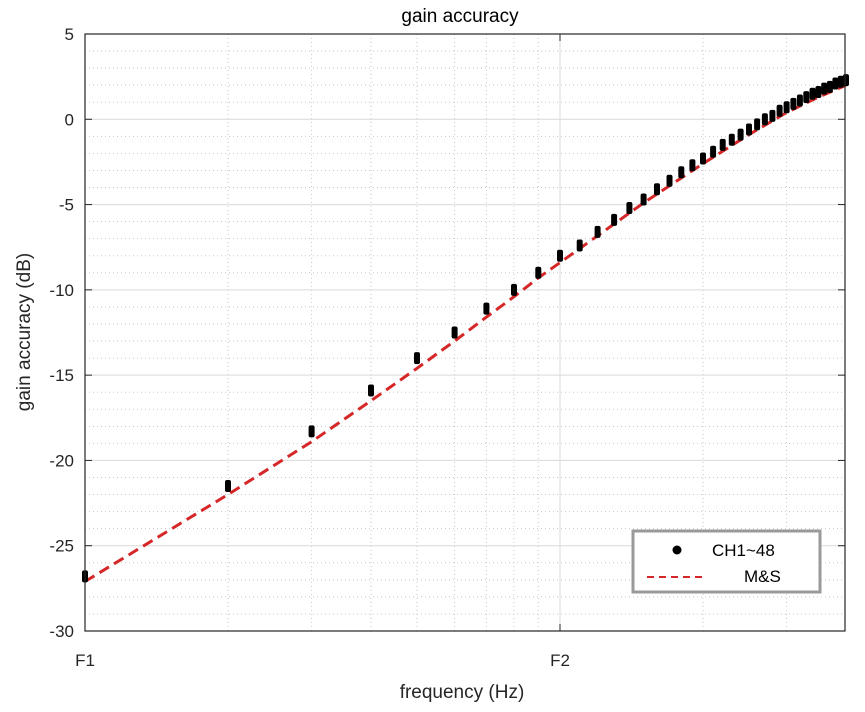  I want to click on y-tick-label: 0, so click(69, 119).